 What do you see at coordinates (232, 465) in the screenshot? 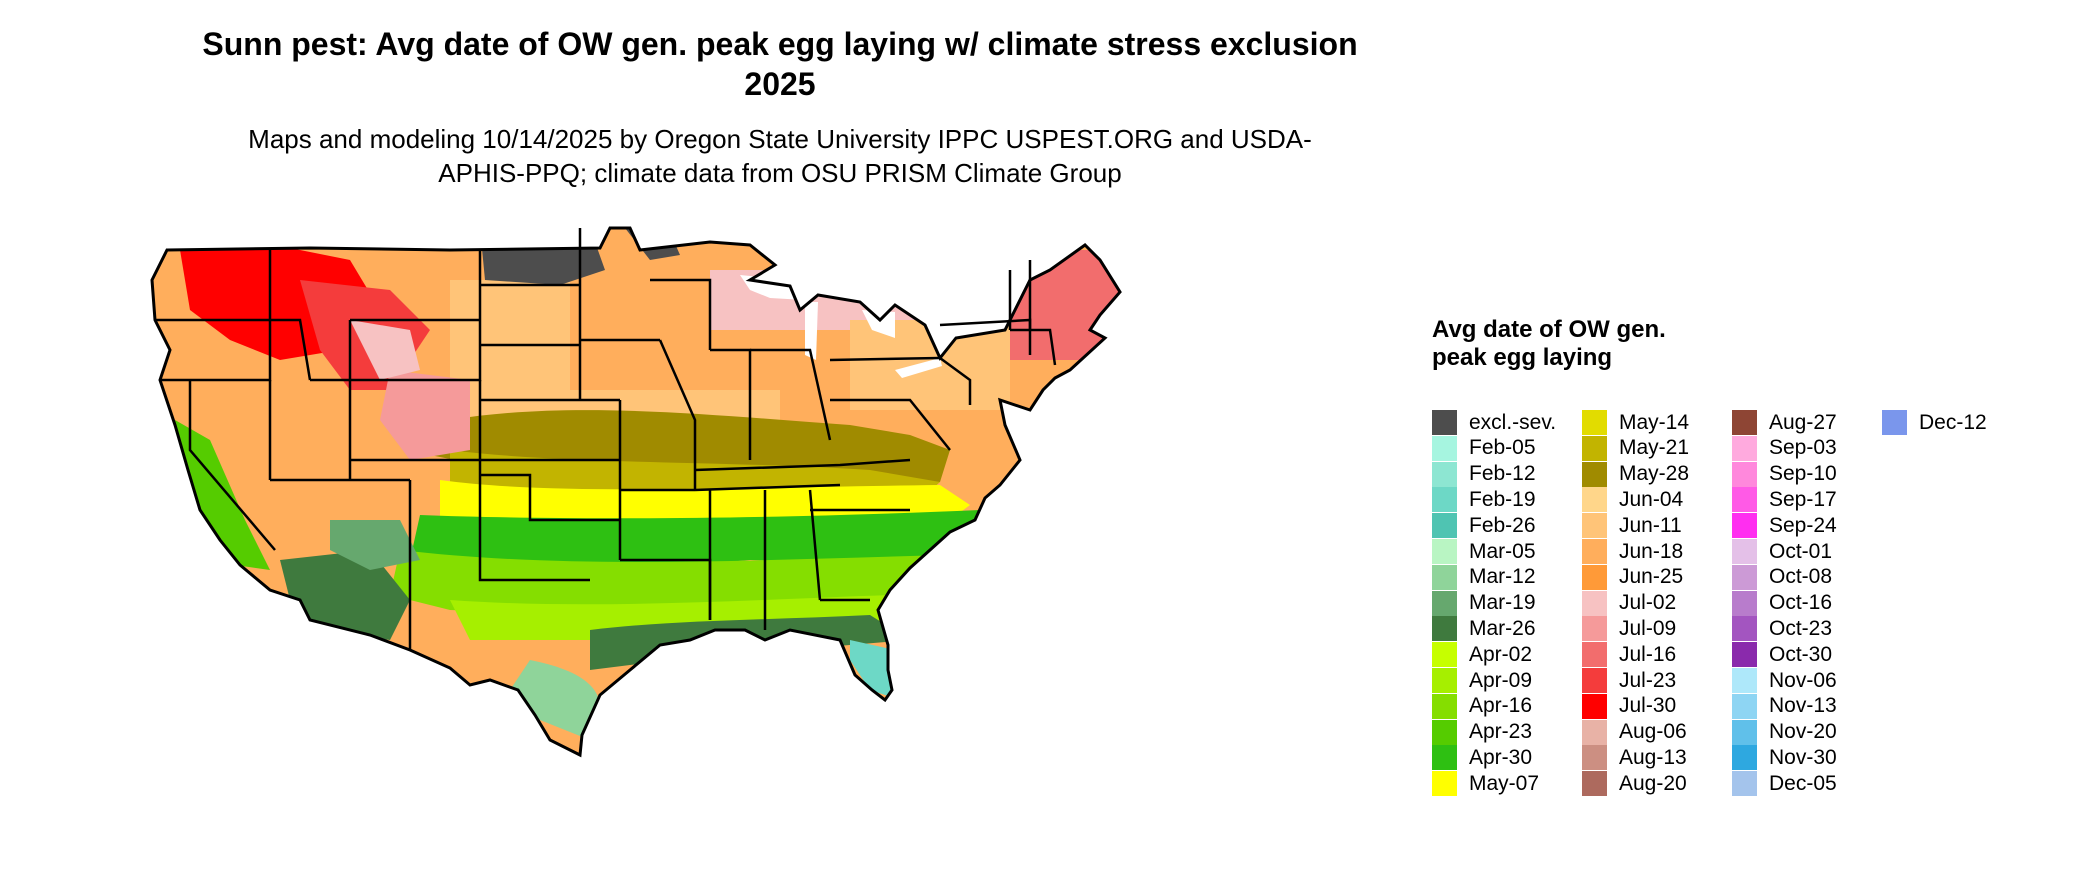
I see `border-ca-nv` at bounding box center [232, 465].